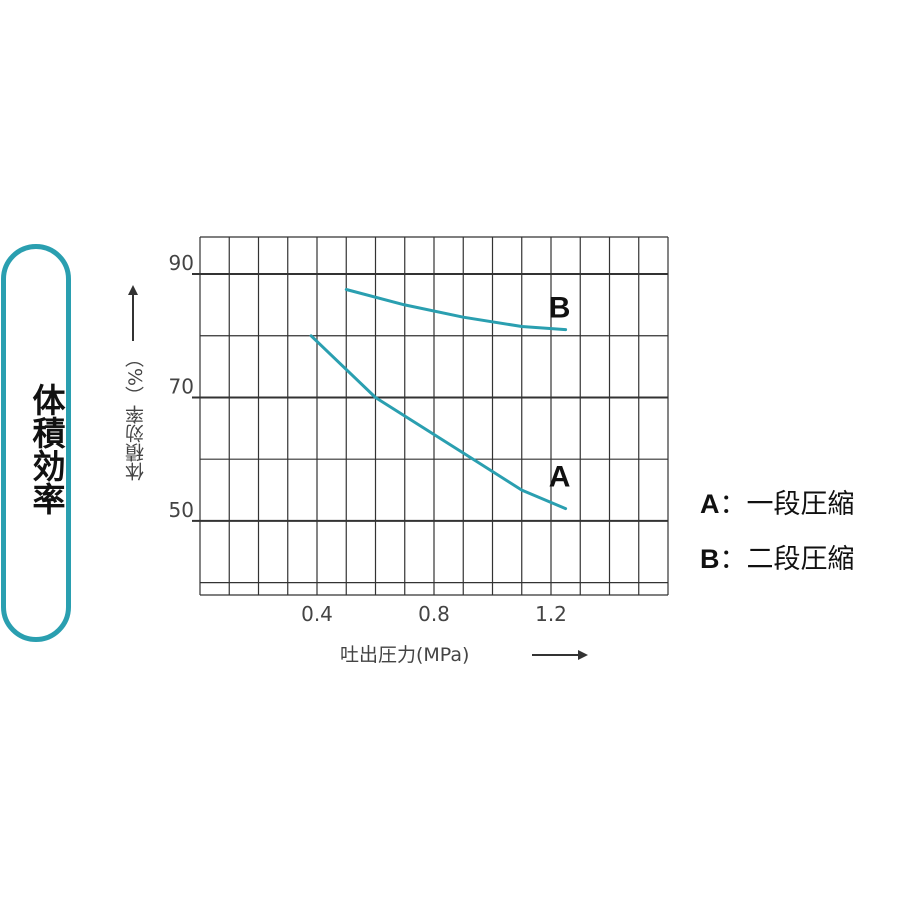 The height and width of the screenshot is (900, 900). I want to click on legend-key-b: B, so click(710, 559).